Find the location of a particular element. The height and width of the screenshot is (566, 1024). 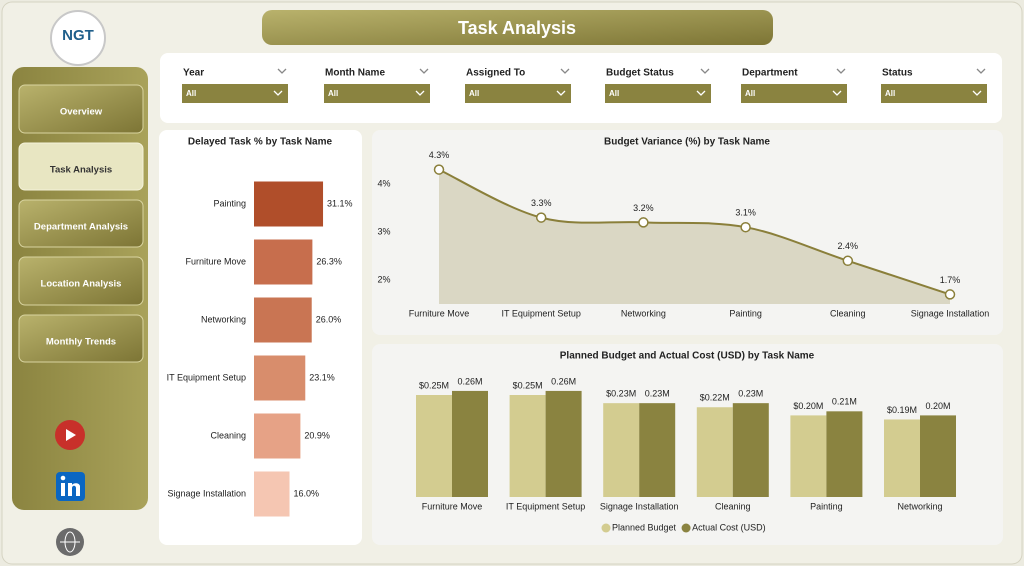

value-label: 16.0% is located at coordinates (307, 493).